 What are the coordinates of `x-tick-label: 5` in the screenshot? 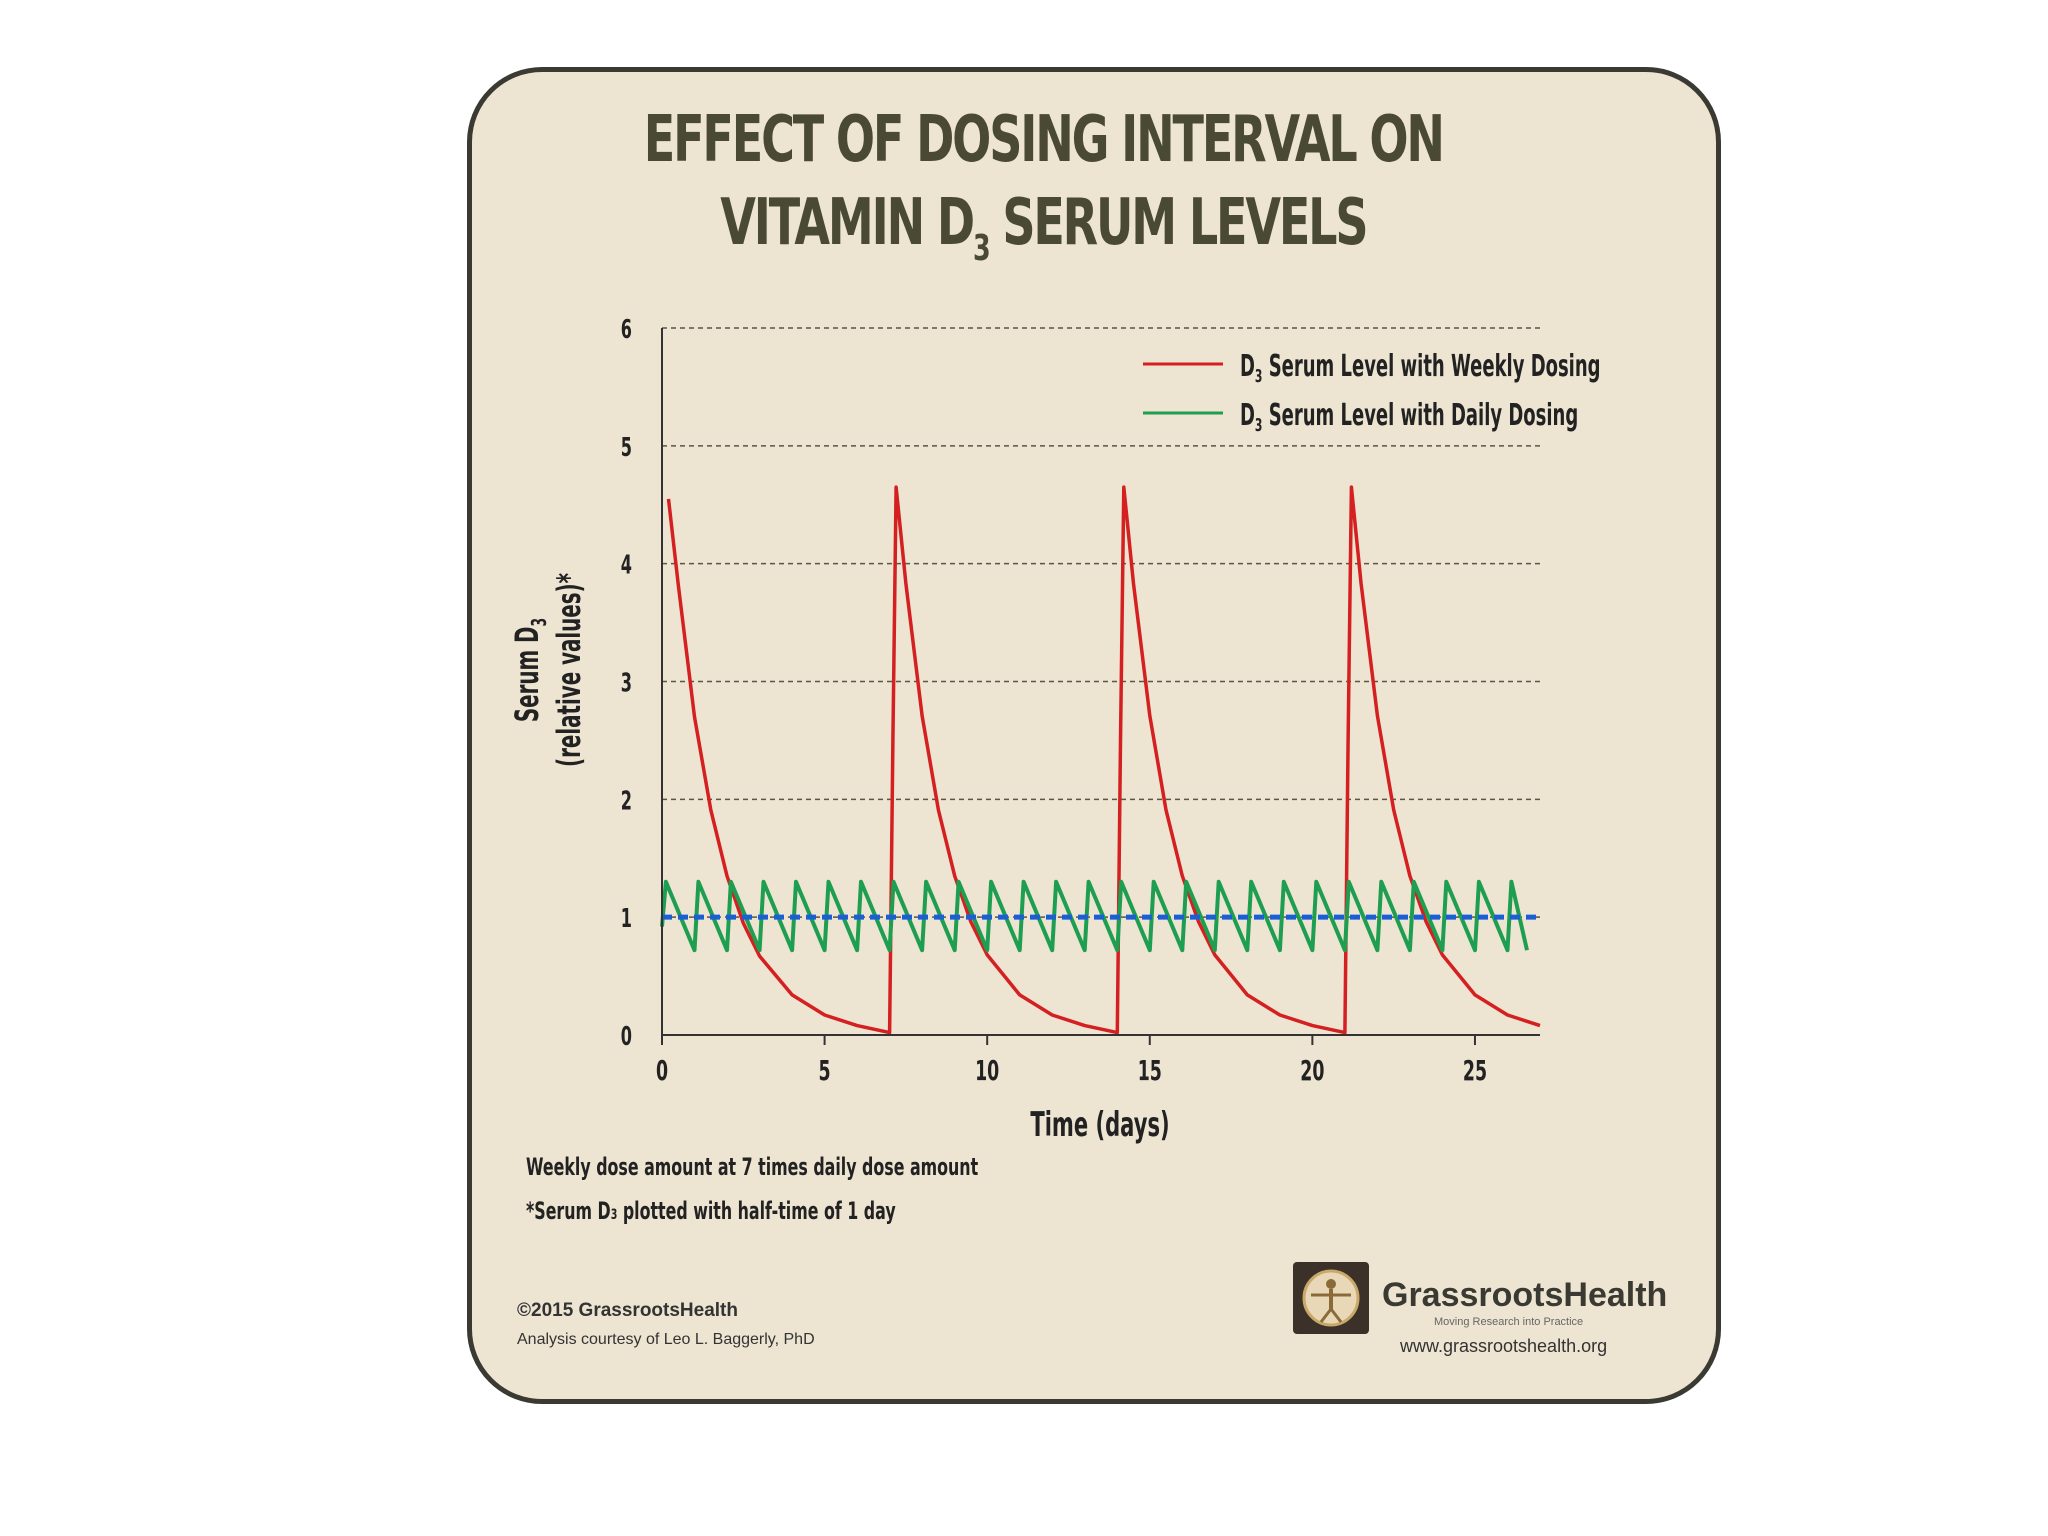 It's located at (825, 1071).